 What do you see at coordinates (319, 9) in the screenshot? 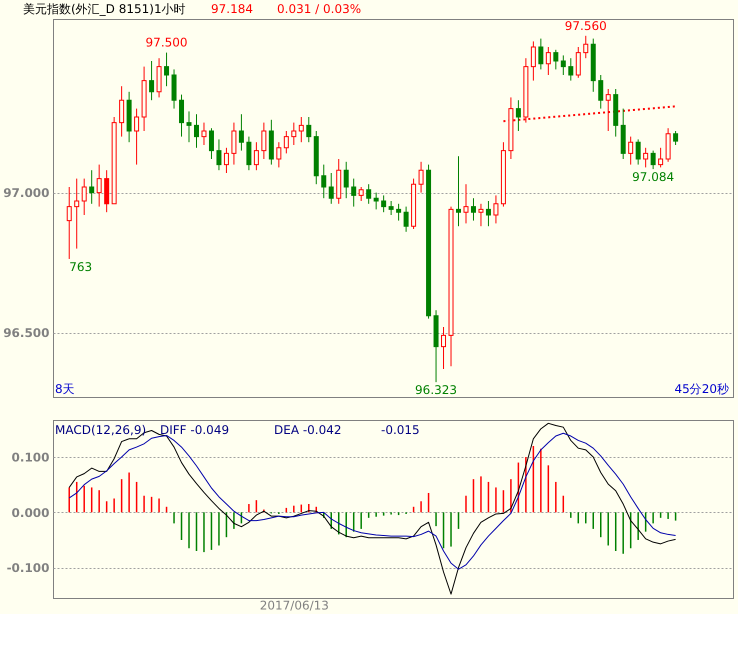
I see `text: 0.031 / 0.03%` at bounding box center [319, 9].